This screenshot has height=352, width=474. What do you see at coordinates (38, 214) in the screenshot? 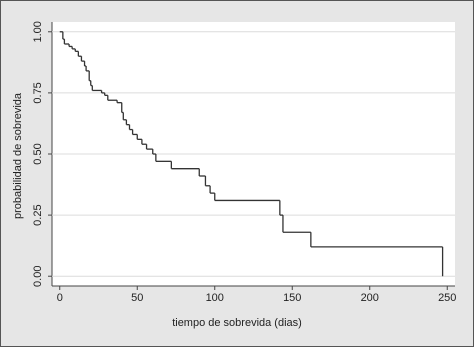
I see `y-tick-label: 0.25` at bounding box center [38, 214].